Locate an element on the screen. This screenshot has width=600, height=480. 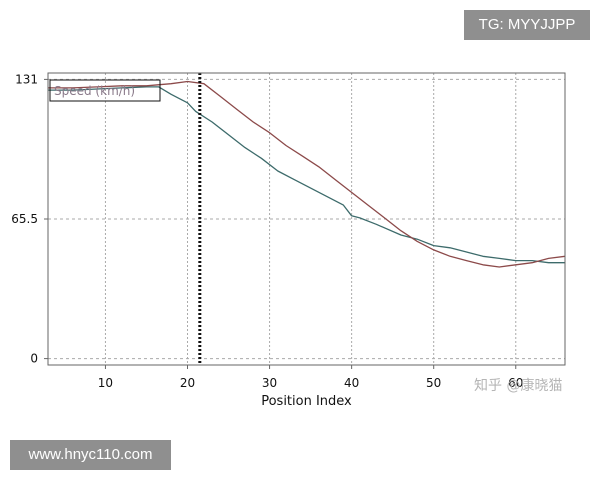
y-tick-label-131: 131 is located at coordinates (26, 79).